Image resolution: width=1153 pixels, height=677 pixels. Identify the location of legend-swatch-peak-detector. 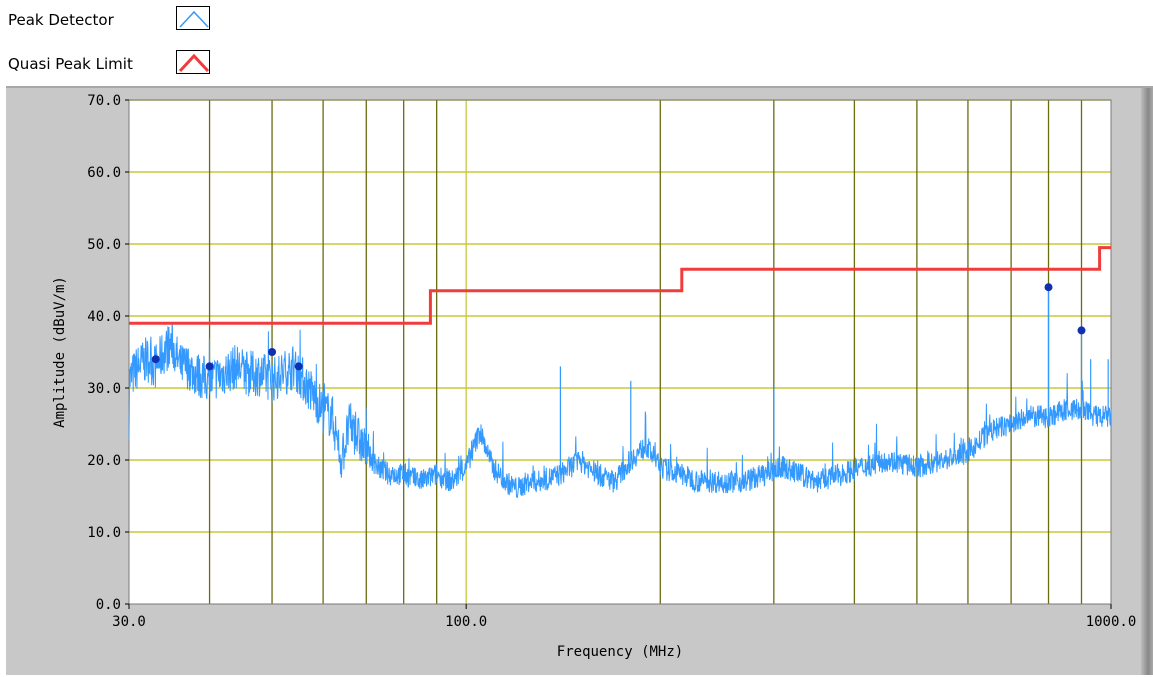
(193, 18).